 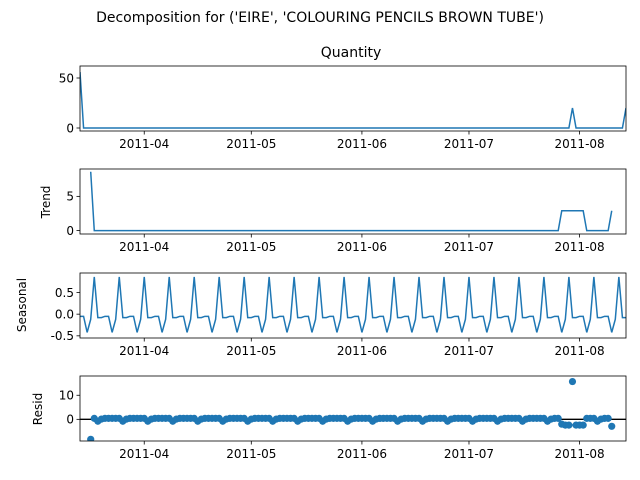 I want to click on seasonal-line, so click(x=353, y=304).